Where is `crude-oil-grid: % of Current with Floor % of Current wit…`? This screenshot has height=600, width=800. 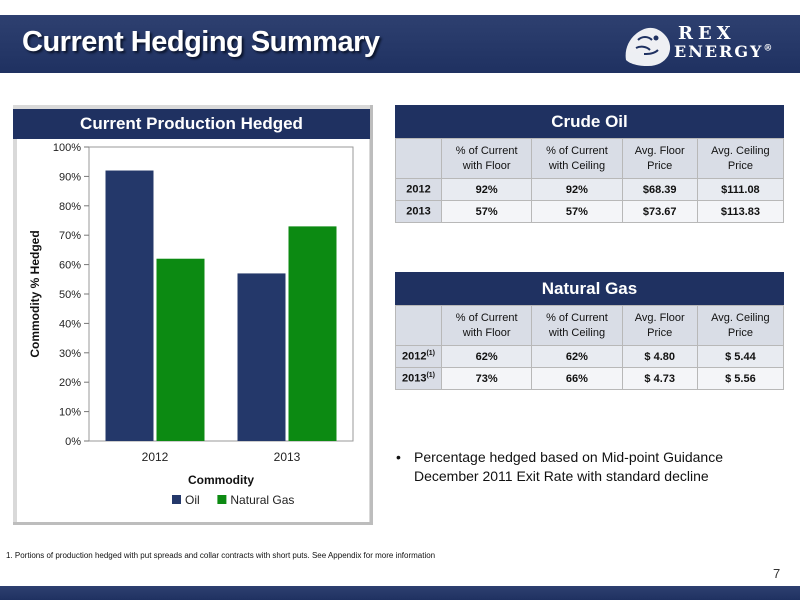
crude-oil-grid: % of Current with Floor % of Current wit… is located at coordinates (590, 180).